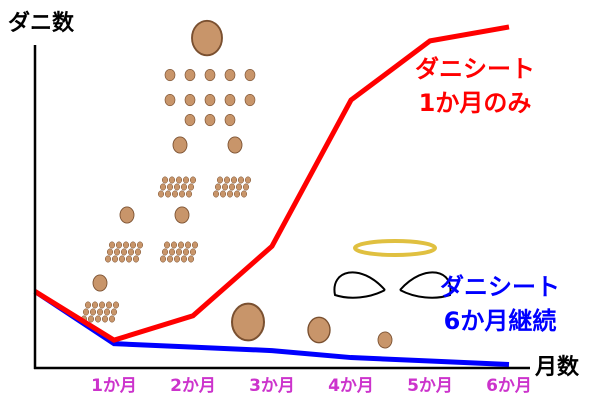  Describe the element at coordinates (500, 304) in the screenshot. I see `series-label: ダニシート 6か月継続` at that location.